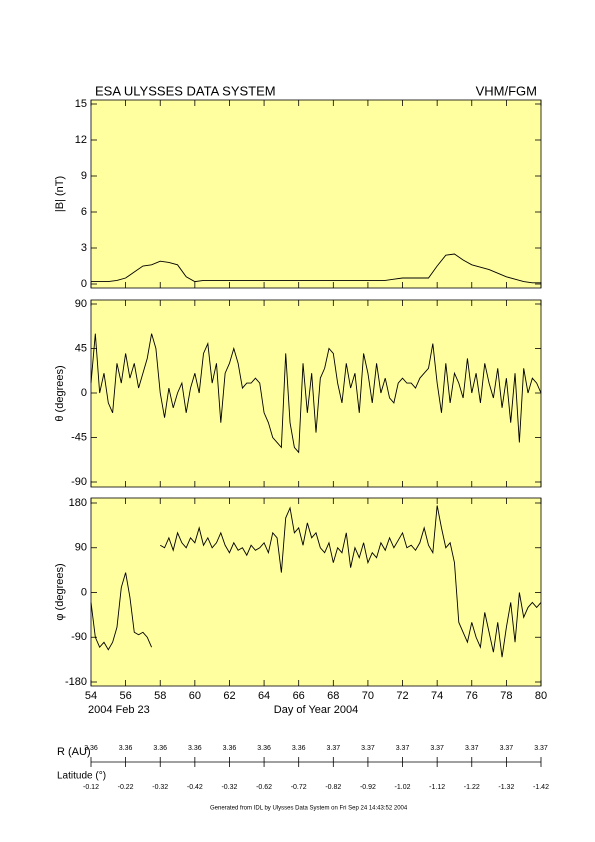  Describe the element at coordinates (472, 696) in the screenshot. I see `x-tick-label: 76` at that location.